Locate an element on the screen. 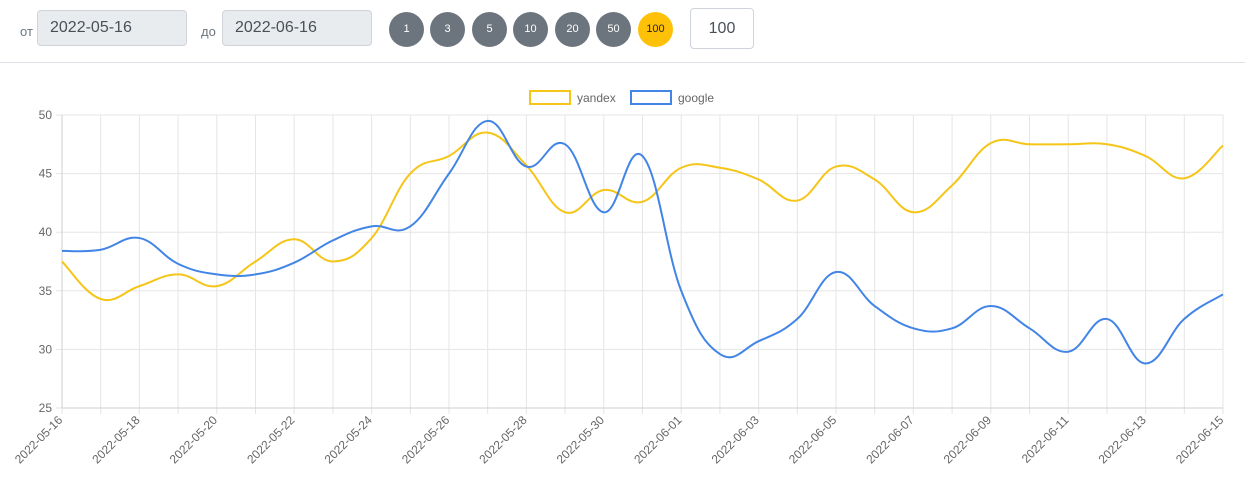  x-tick-label: 2022-06-07 is located at coordinates (890, 440).